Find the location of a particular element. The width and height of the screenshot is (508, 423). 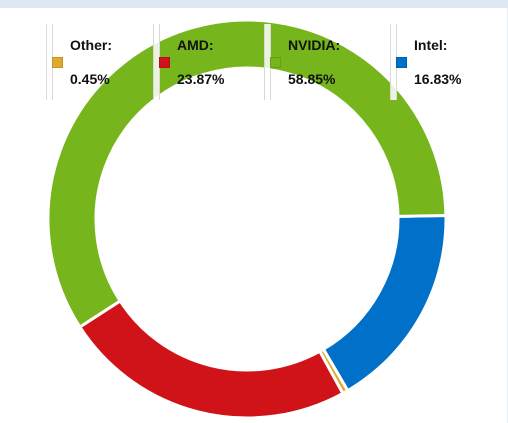

legend-swatch-amd is located at coordinates (164, 62).